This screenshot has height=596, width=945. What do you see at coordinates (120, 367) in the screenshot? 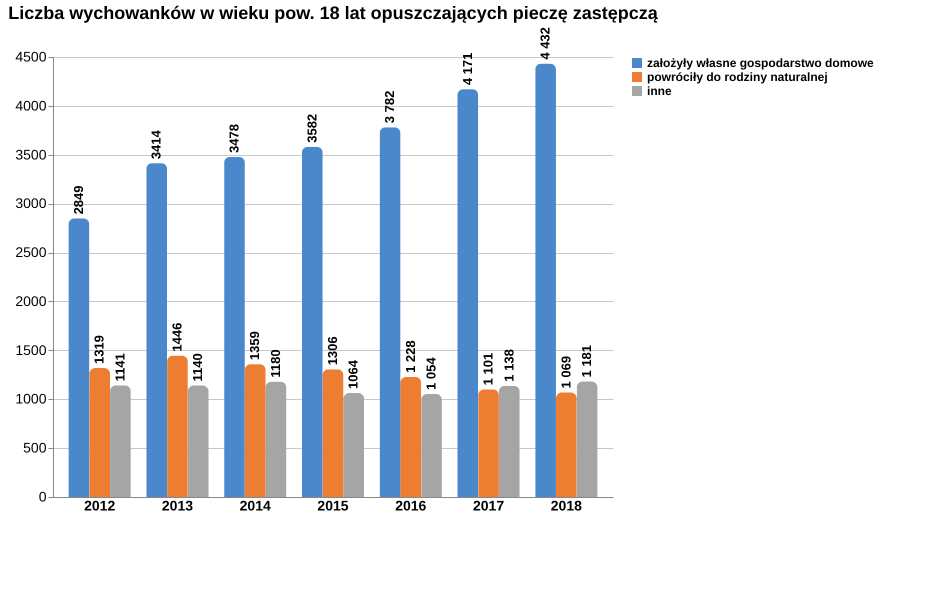
I see `data-label: 1141` at bounding box center [120, 367].